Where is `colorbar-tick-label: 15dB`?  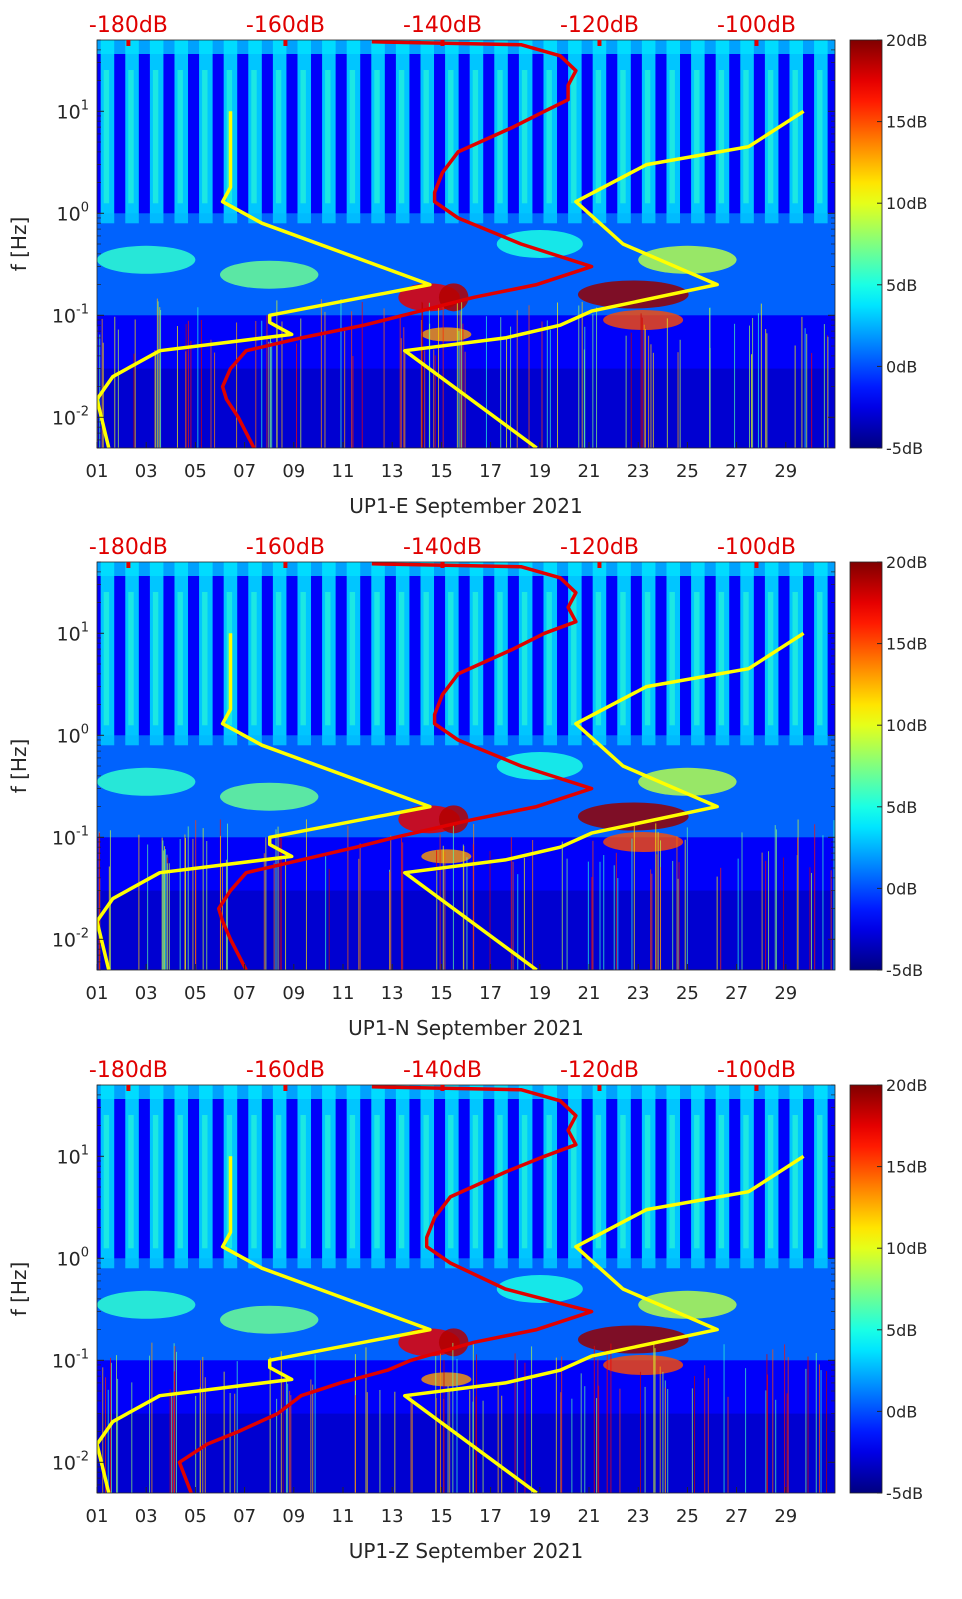
colorbar-tick-label: 15dB is located at coordinates (907, 122).